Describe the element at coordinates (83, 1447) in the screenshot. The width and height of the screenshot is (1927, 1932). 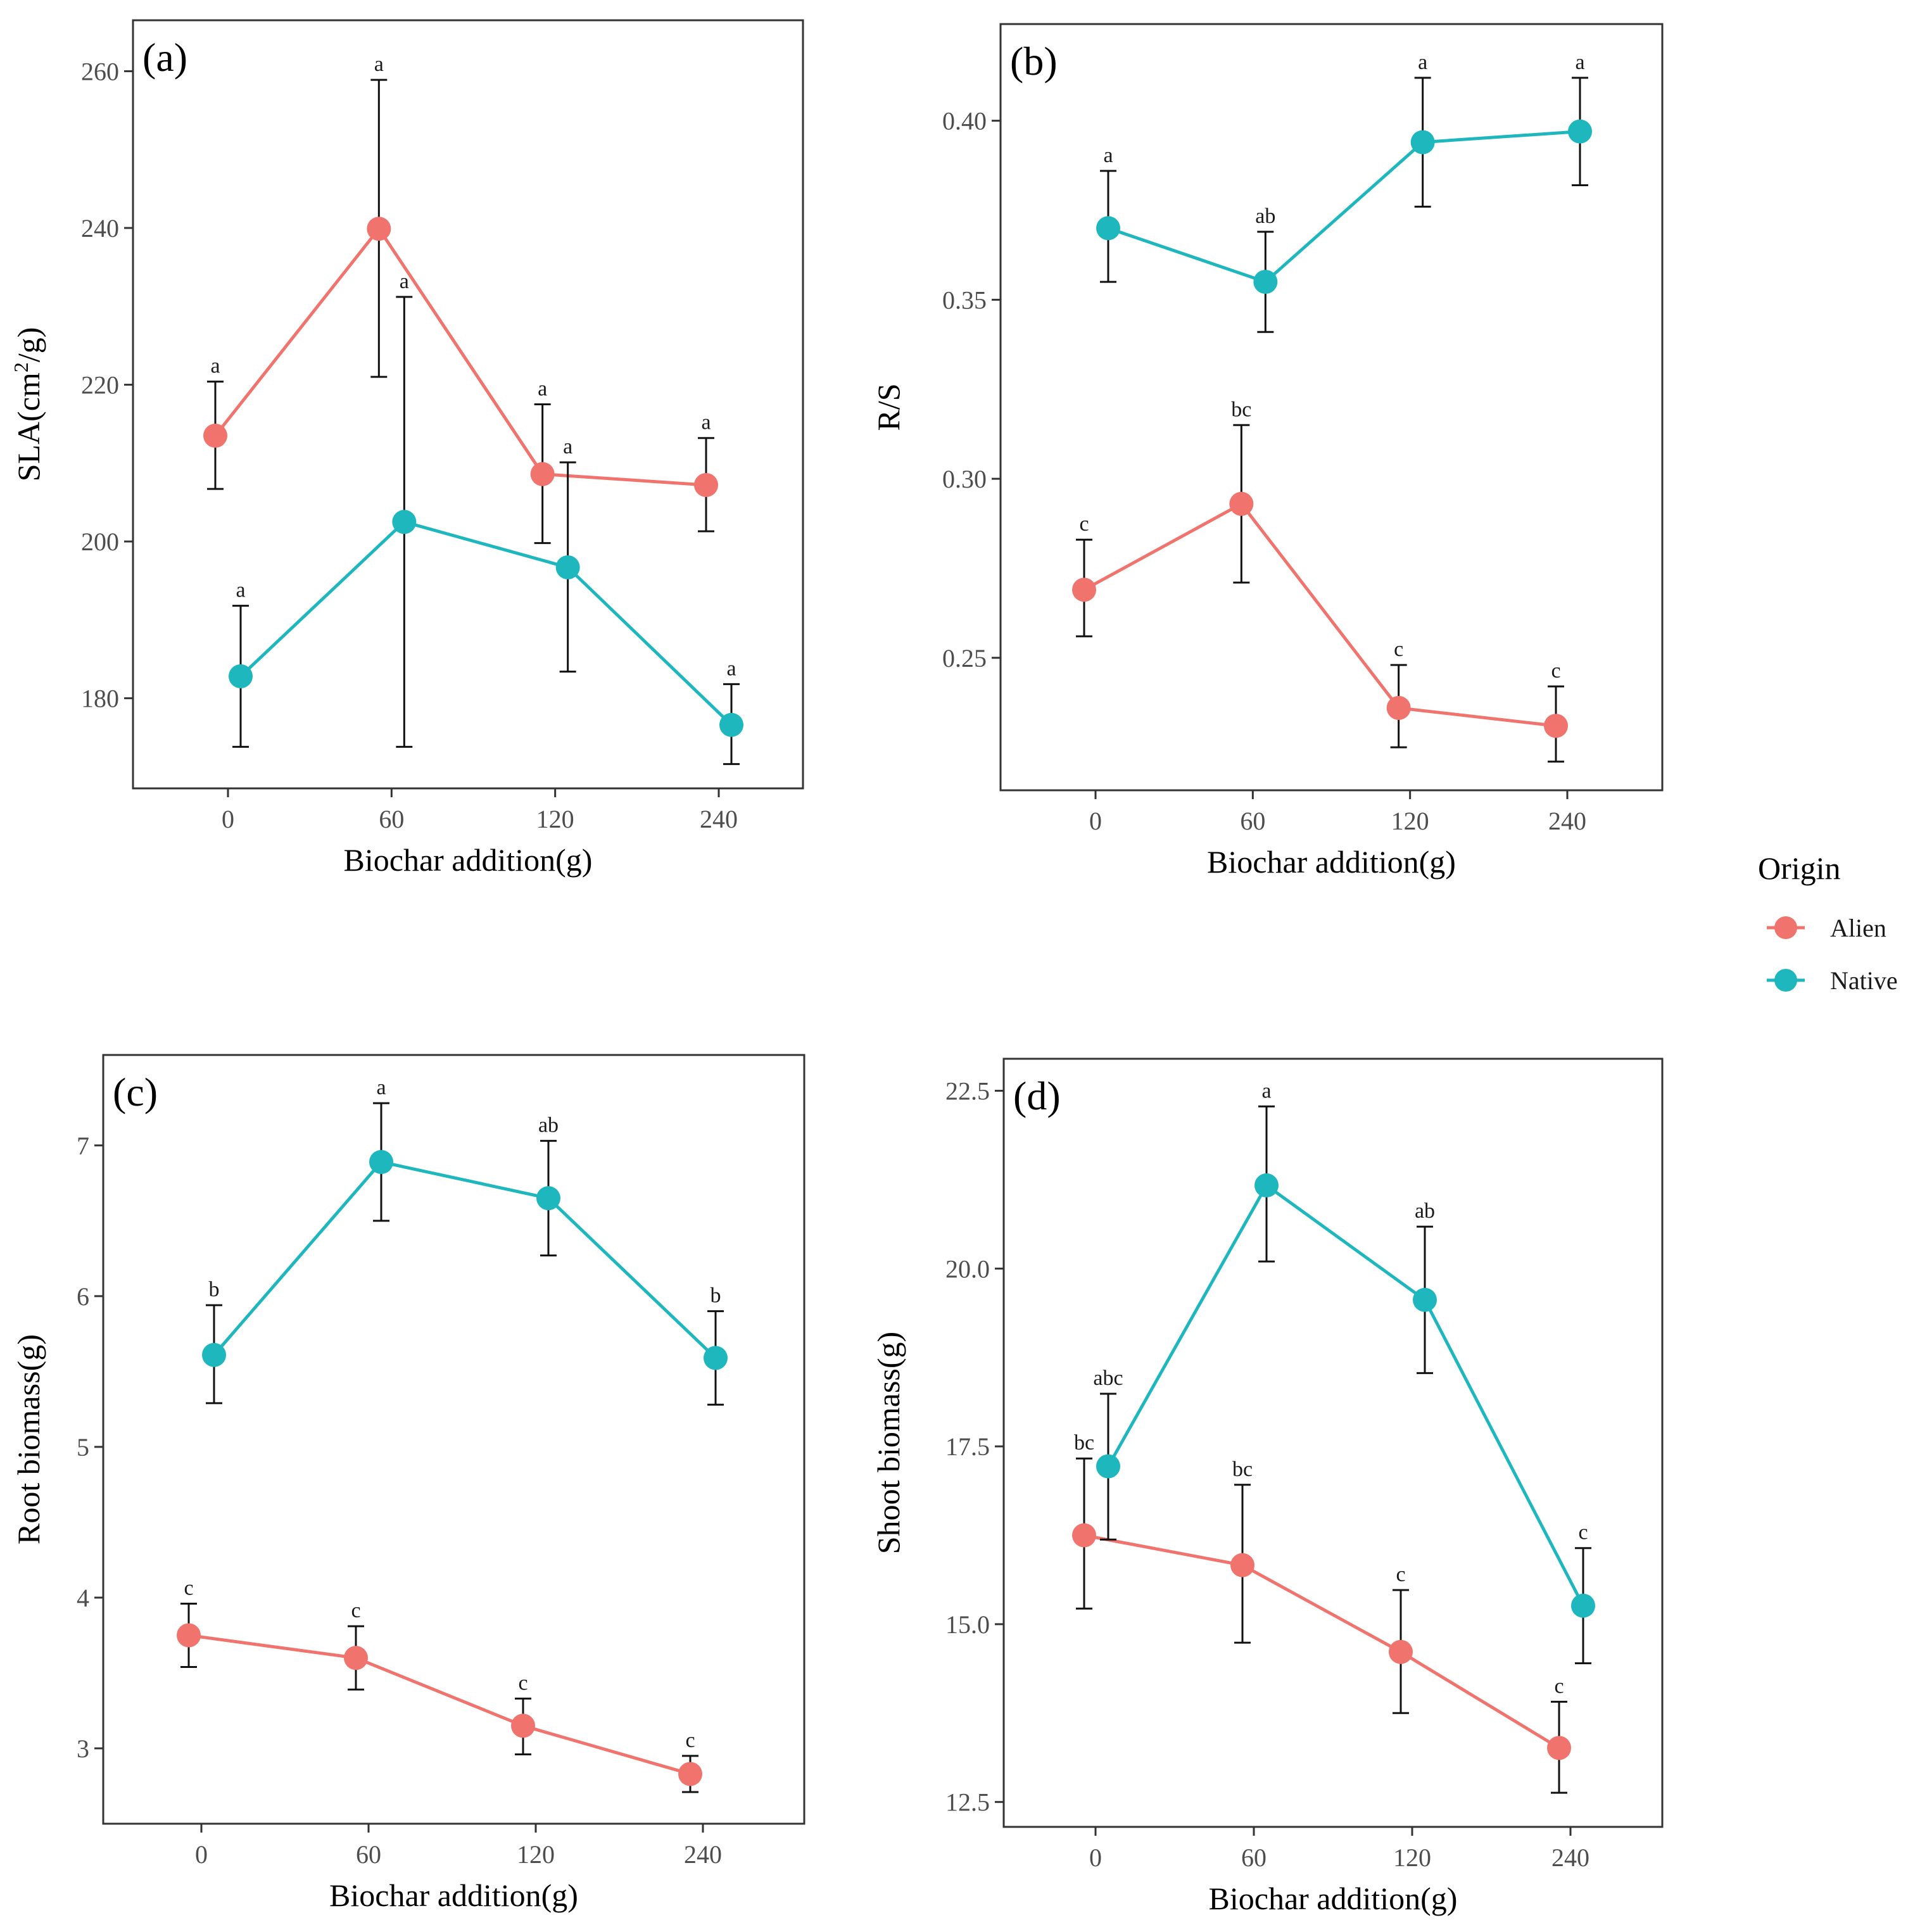
I see `y-tick-label-c: 5` at that location.